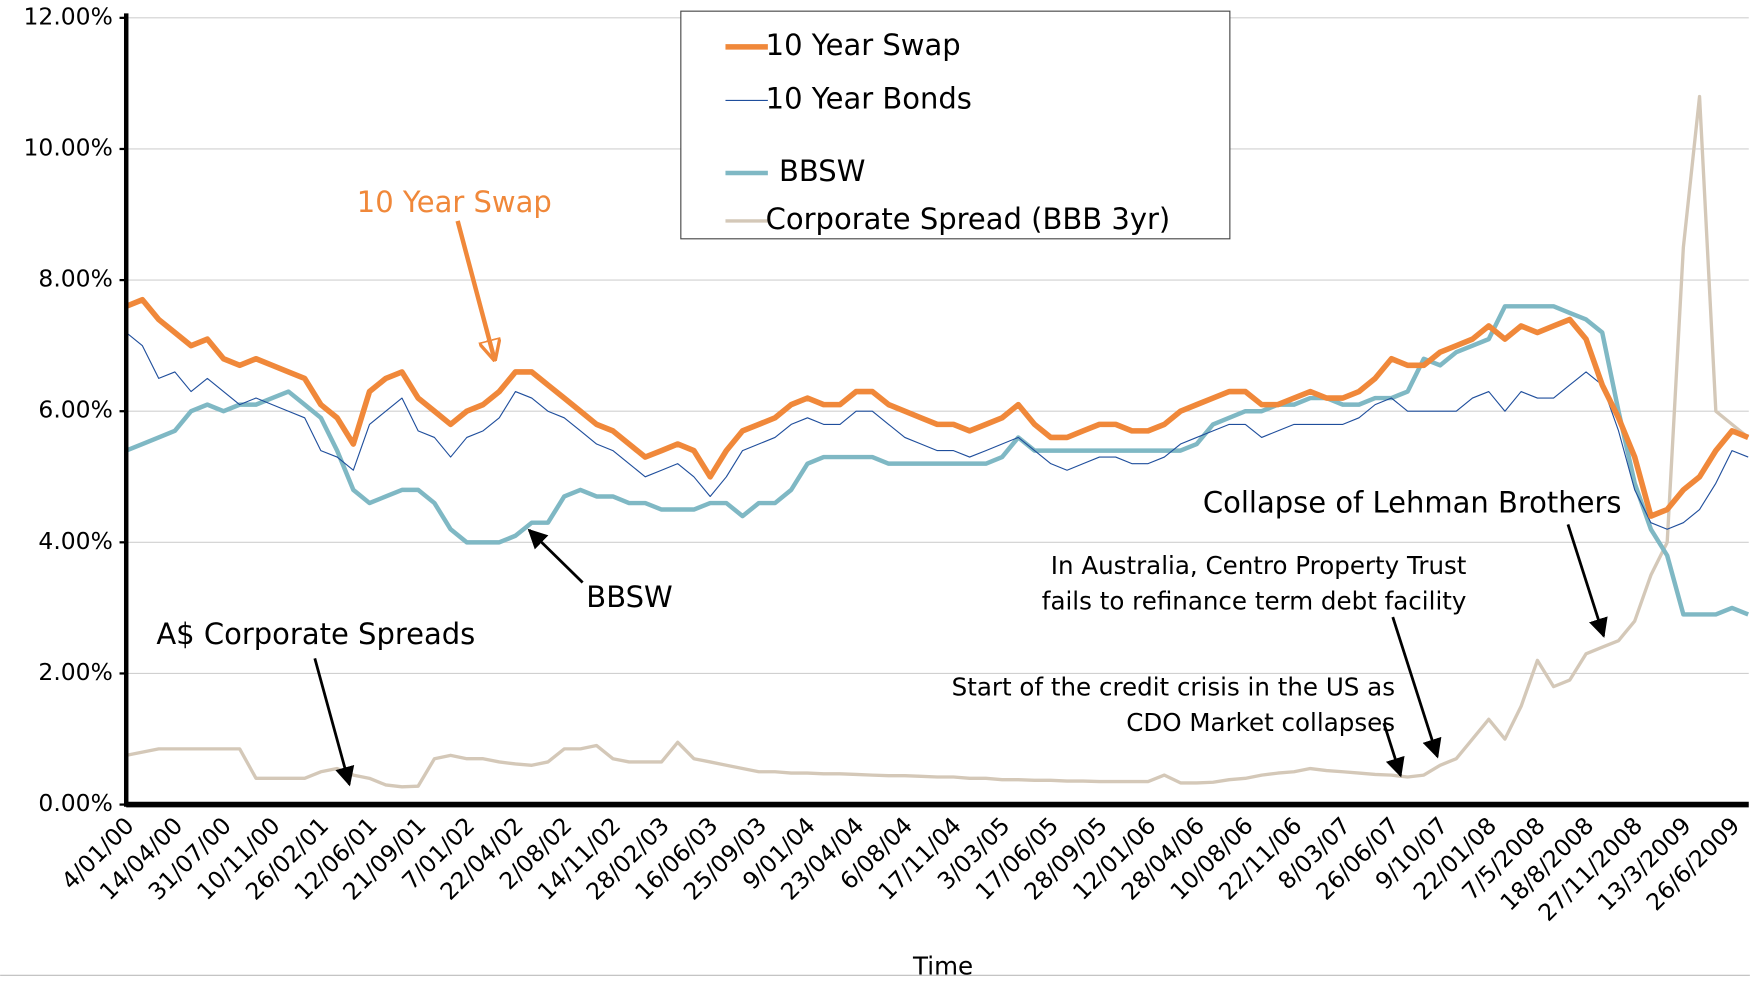 The height and width of the screenshot is (982, 1750). What do you see at coordinates (75, 279) in the screenshot?
I see `y-tick-label: 8.00%` at bounding box center [75, 279].